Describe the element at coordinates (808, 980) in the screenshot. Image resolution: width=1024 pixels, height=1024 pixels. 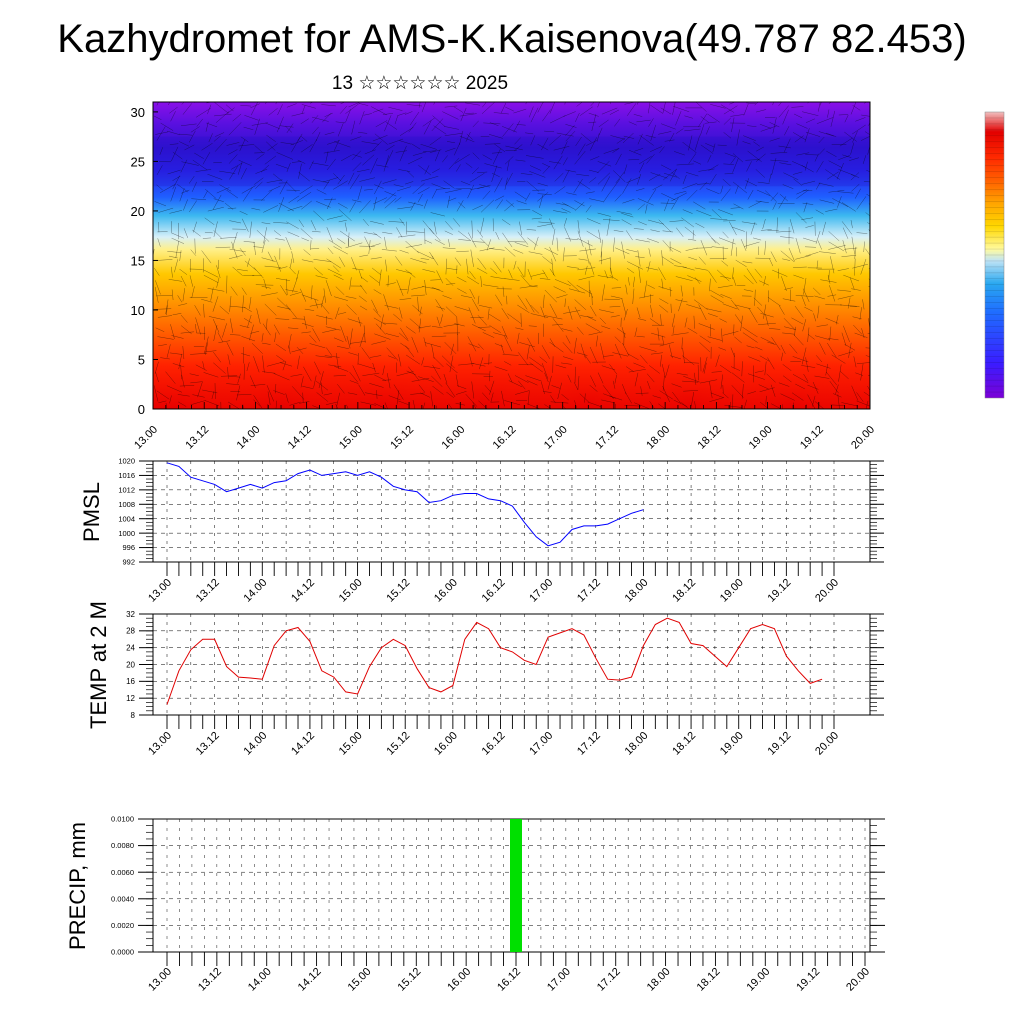
I see `time-tick-label: 19.12` at that location.